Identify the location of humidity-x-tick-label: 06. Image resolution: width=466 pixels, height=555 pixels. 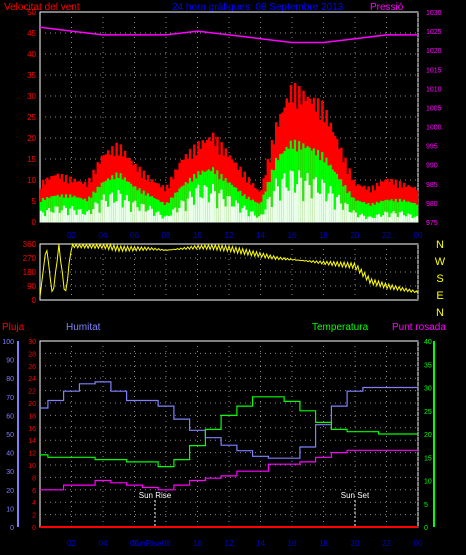
(134, 543).